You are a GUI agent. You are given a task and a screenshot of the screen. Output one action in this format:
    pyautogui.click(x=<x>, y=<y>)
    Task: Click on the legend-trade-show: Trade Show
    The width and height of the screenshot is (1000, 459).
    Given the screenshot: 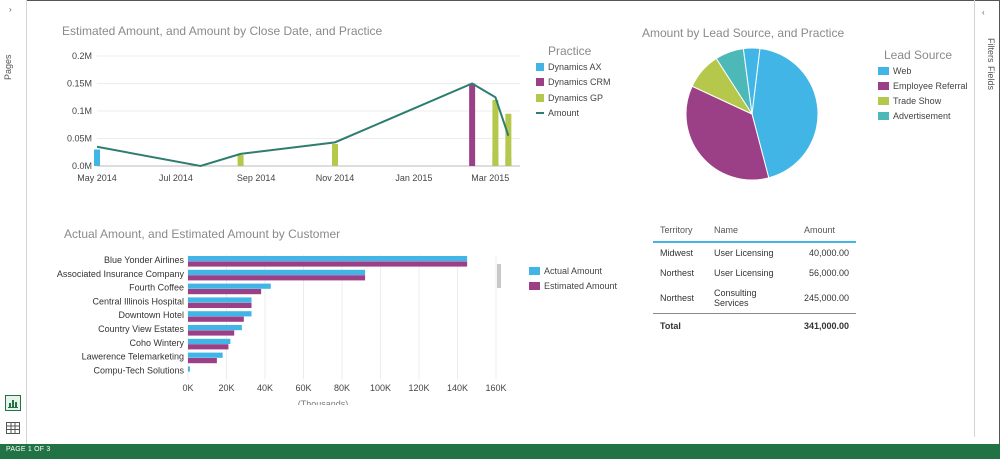 What is the action you would take?
    pyautogui.click(x=909, y=101)
    